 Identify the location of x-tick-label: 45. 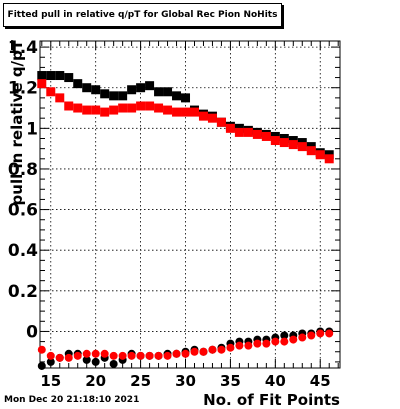
(320, 381).